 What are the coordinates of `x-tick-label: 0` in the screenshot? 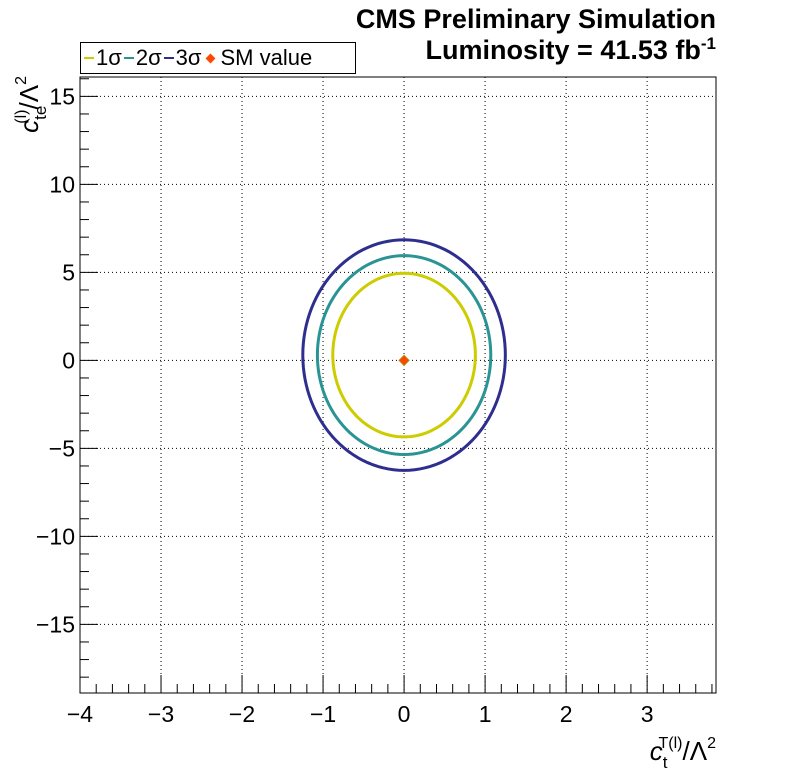 It's located at (404, 714).